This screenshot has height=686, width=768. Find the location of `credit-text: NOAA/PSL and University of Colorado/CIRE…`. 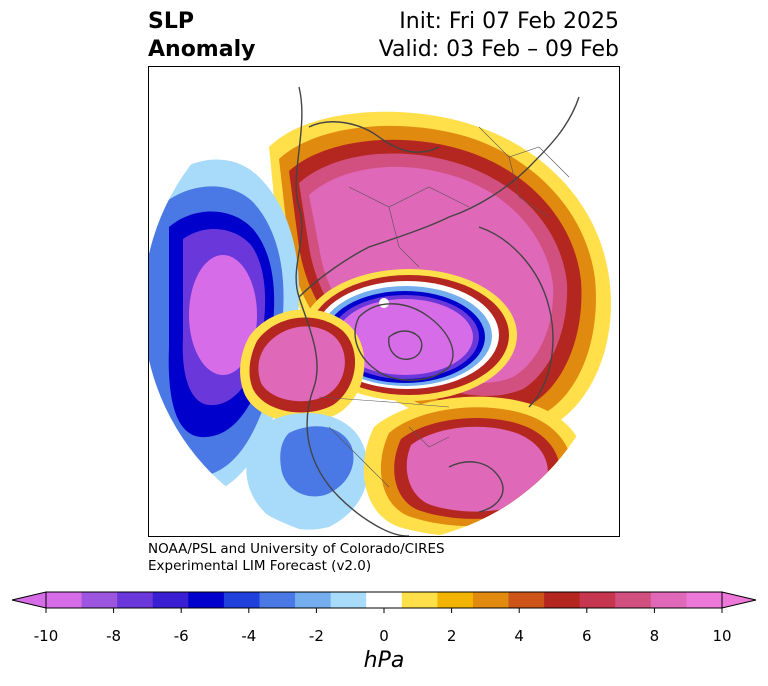

credit-text: NOAA/PSL and University of Colorado/CIRE… is located at coordinates (296, 558).